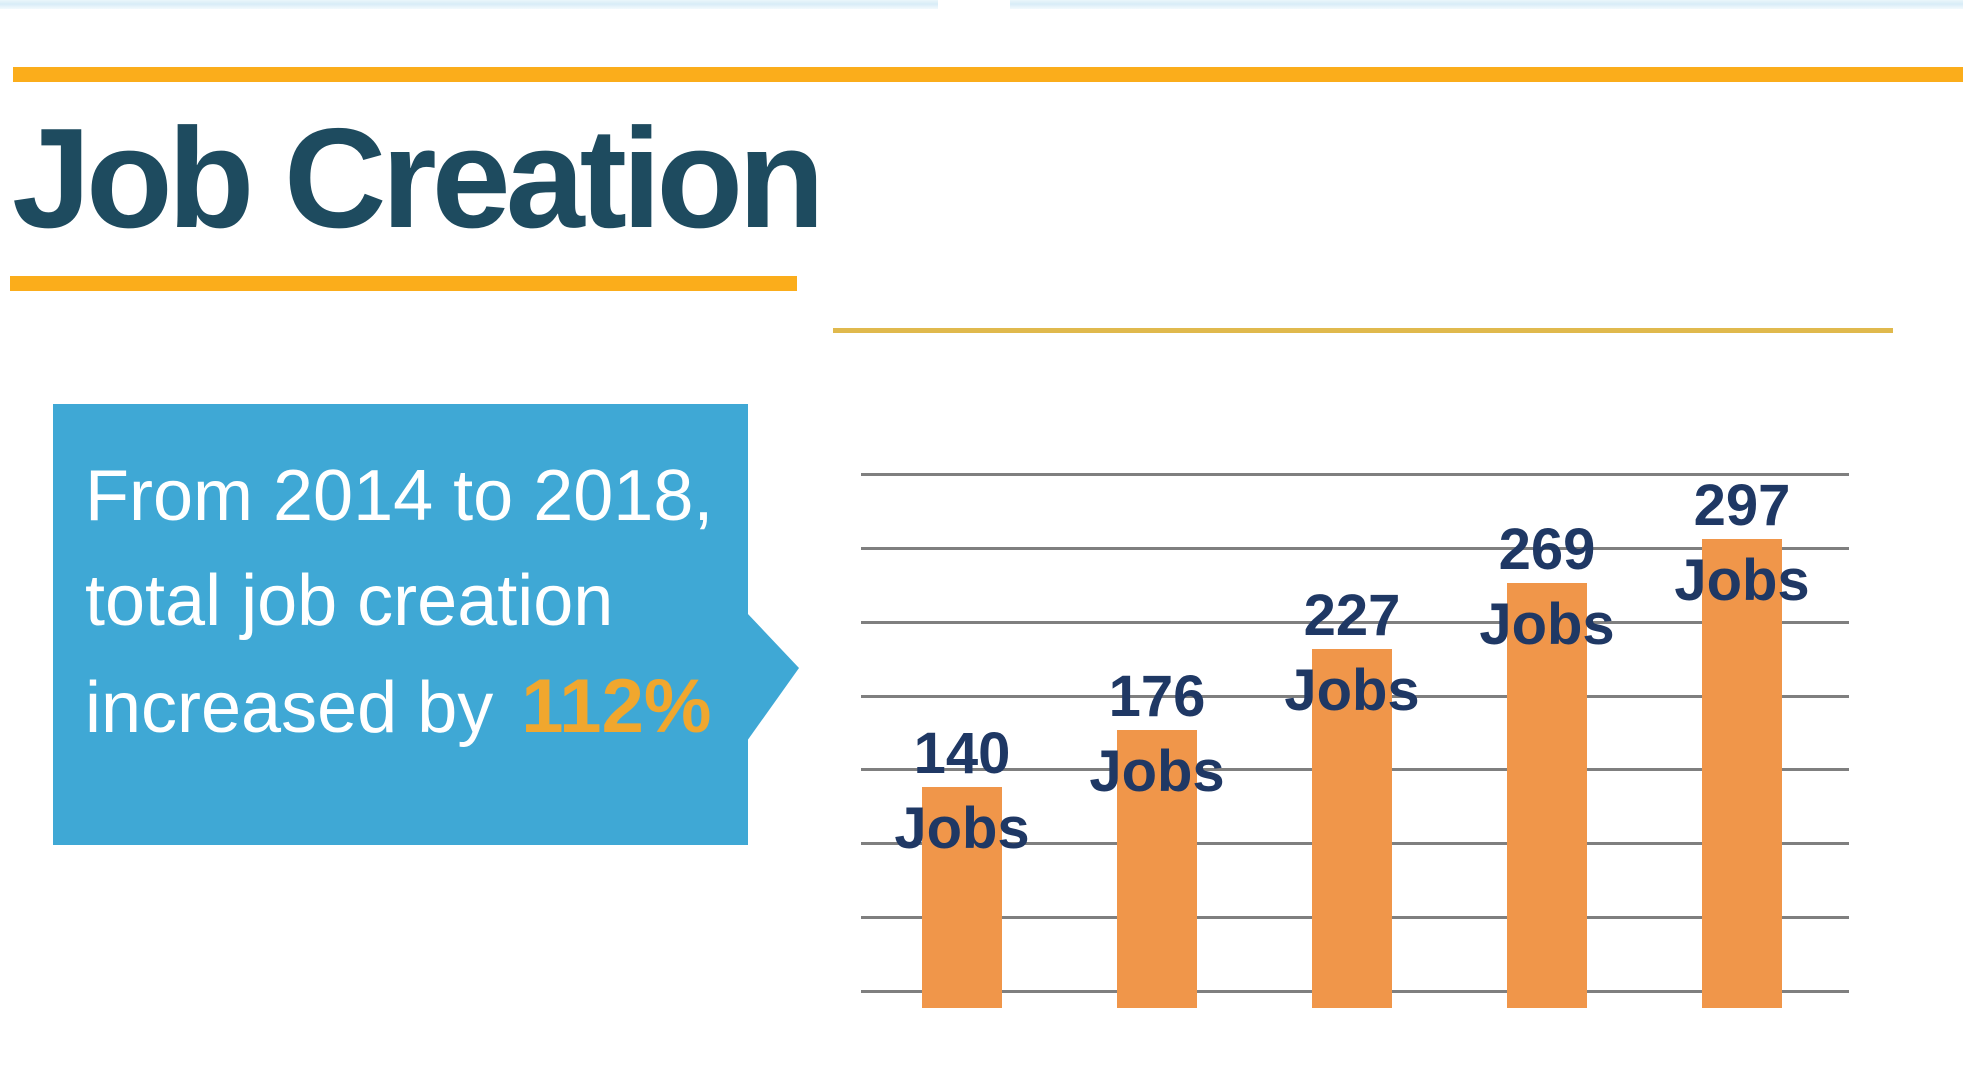 Image resolution: width=1963 pixels, height=1067 pixels. I want to click on callout-line-2: total job creation, so click(349, 601).